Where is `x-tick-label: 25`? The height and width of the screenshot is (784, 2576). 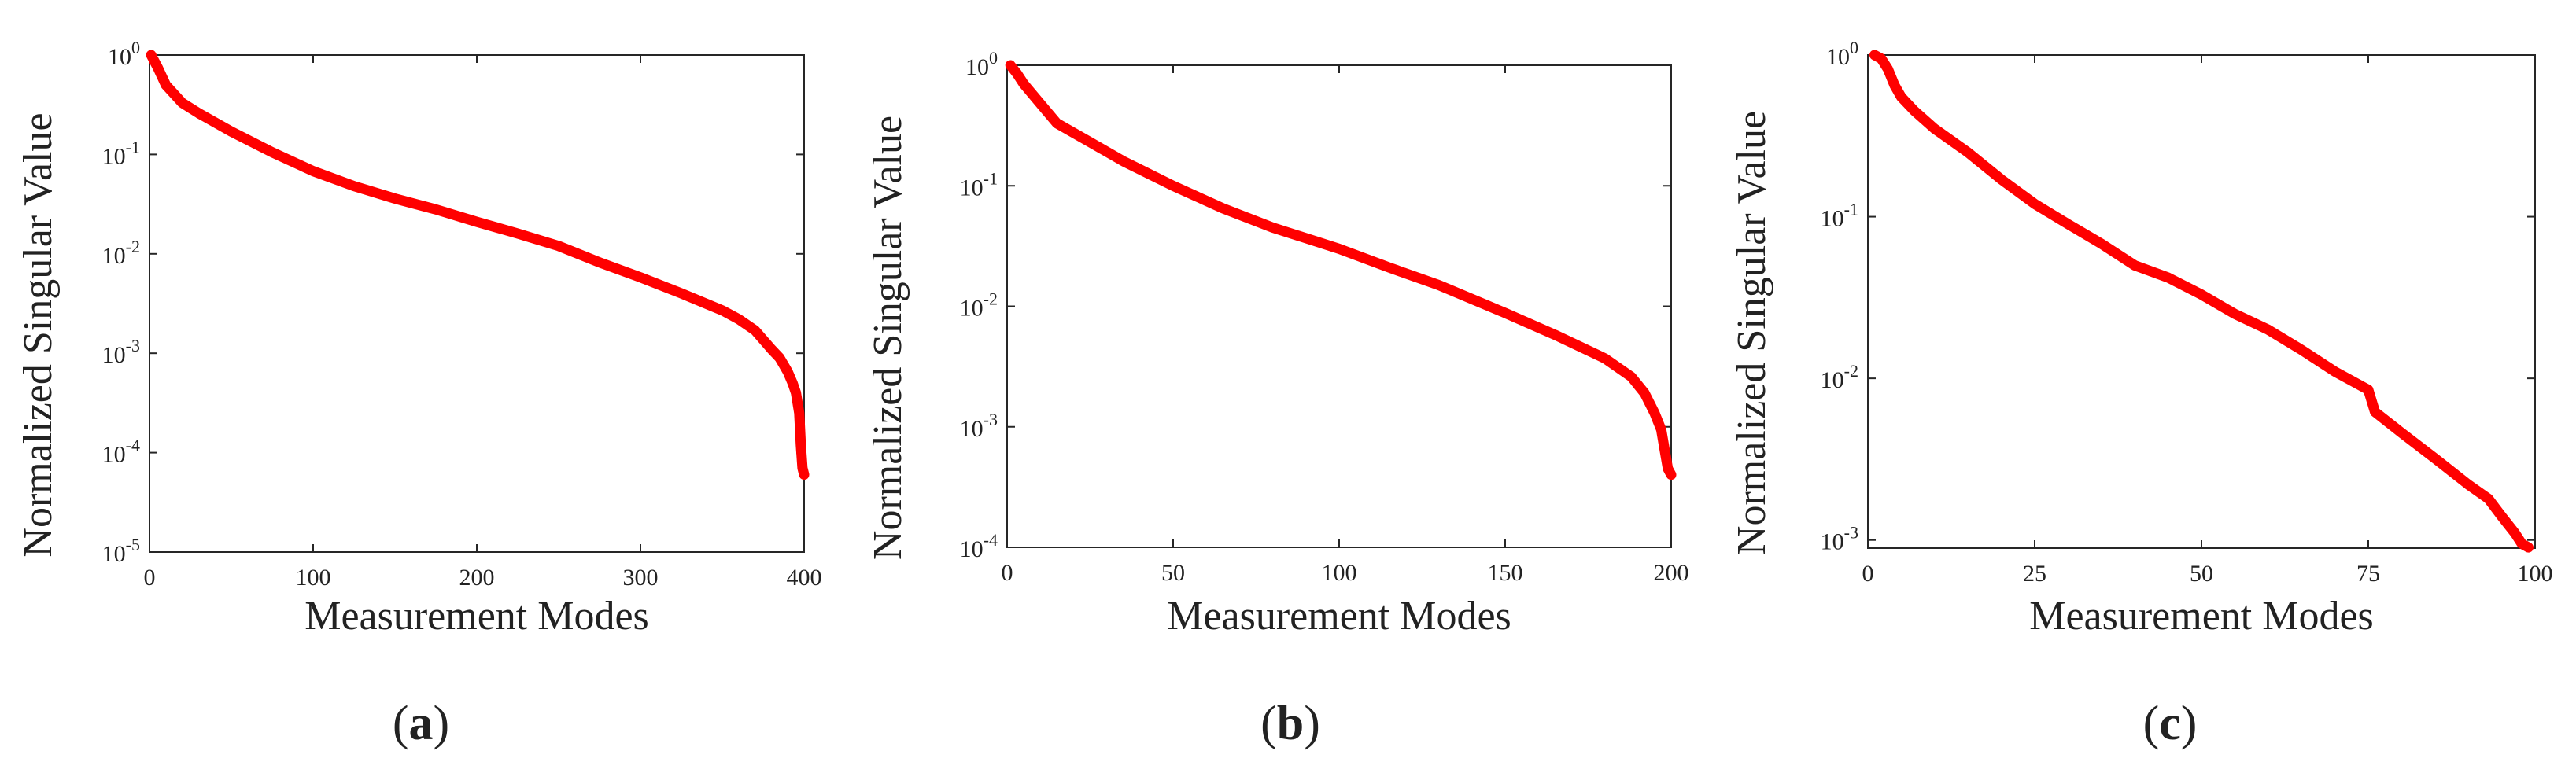
x-tick-label: 25 is located at coordinates (2035, 574).